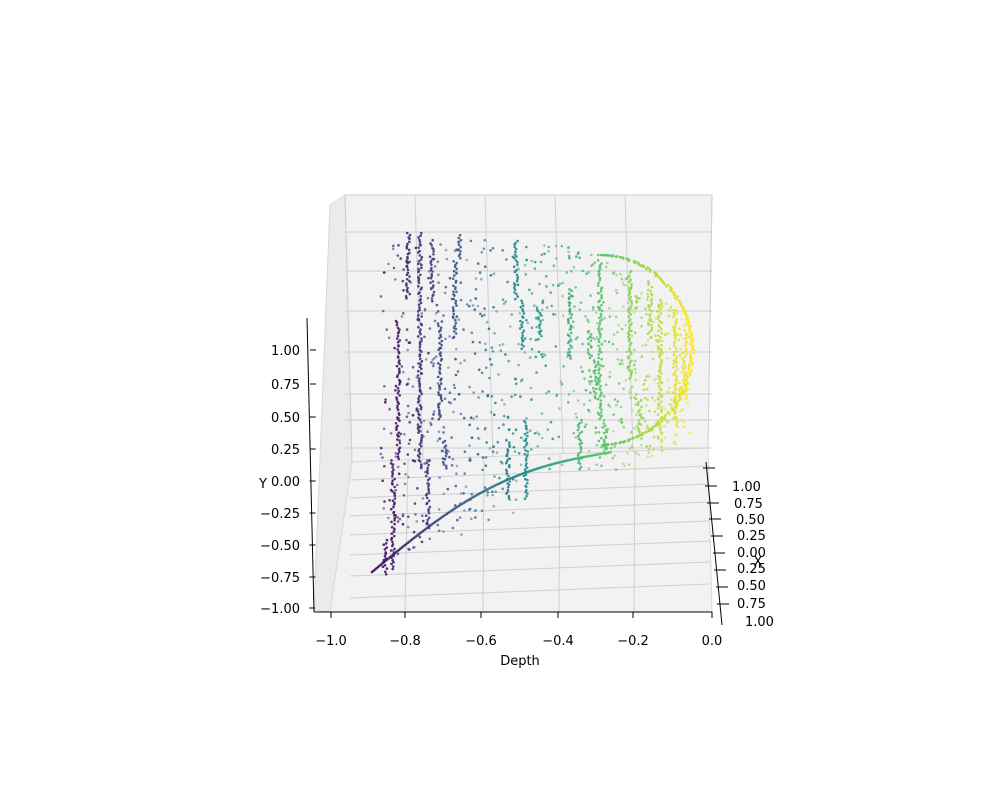  Describe the element at coordinates (285, 418) in the screenshot. I see `y-tick-label: 0.50` at that location.